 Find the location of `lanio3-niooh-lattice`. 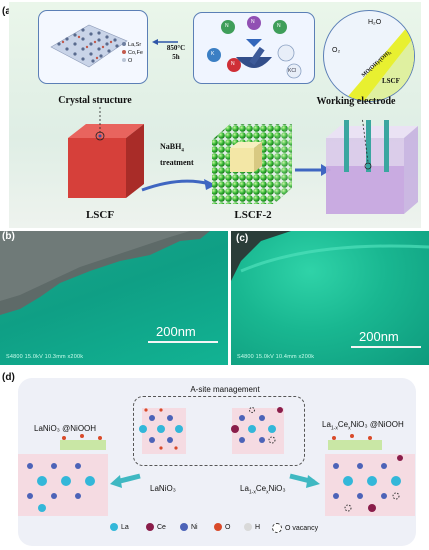

lanio3-niooh-lattice is located at coordinates (63, 475).